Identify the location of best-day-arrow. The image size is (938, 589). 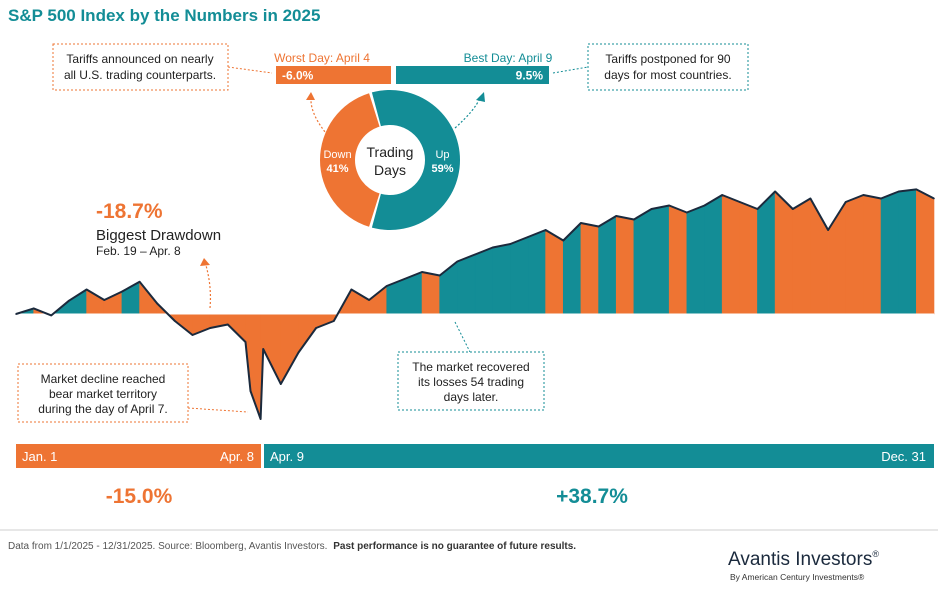
(467, 113).